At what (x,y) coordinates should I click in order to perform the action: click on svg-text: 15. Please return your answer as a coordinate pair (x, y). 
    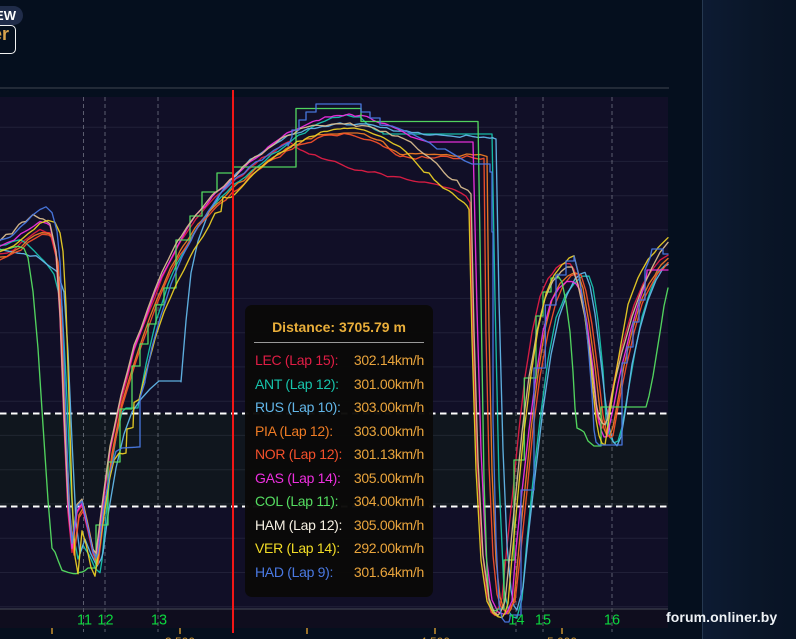
    Looking at the image, I should click on (543, 621).